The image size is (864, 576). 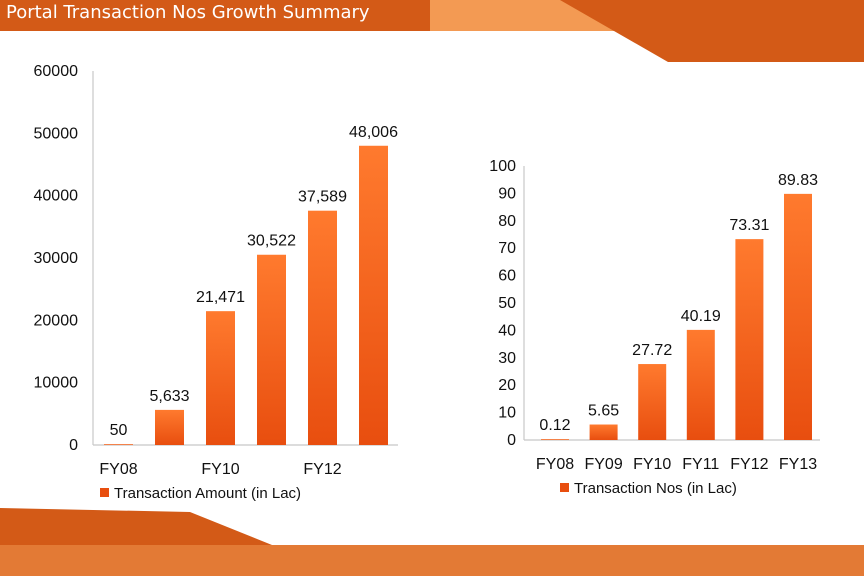 What do you see at coordinates (432, 560) in the screenshot?
I see `footer-band` at bounding box center [432, 560].